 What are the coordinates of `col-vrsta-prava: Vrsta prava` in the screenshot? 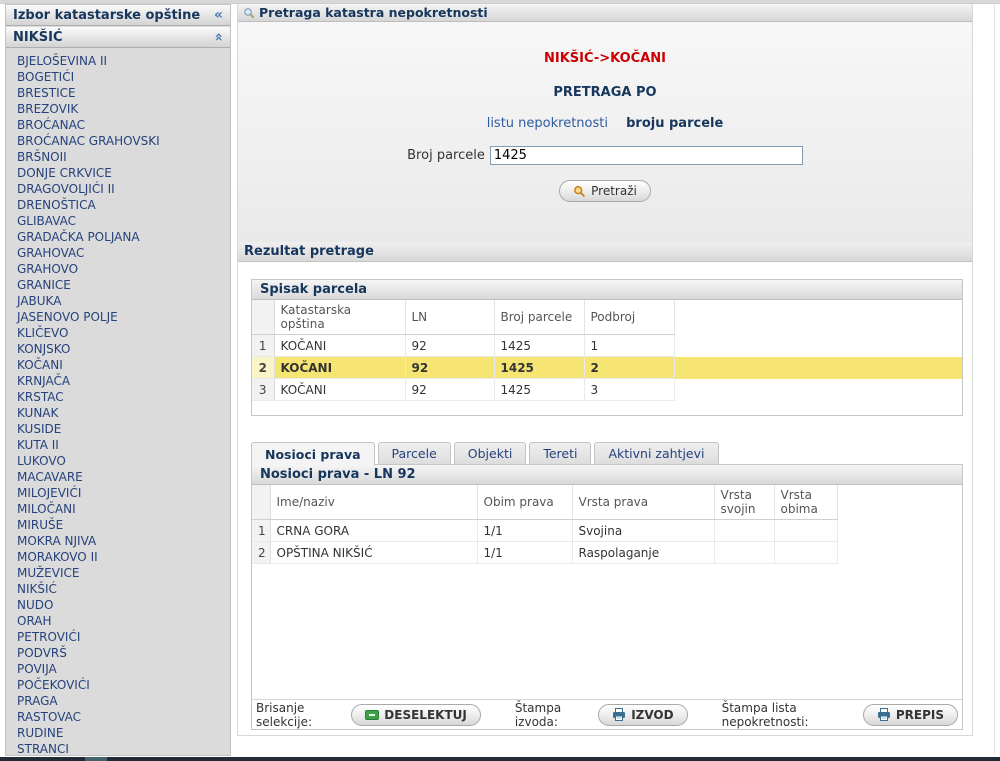 It's located at (643, 502).